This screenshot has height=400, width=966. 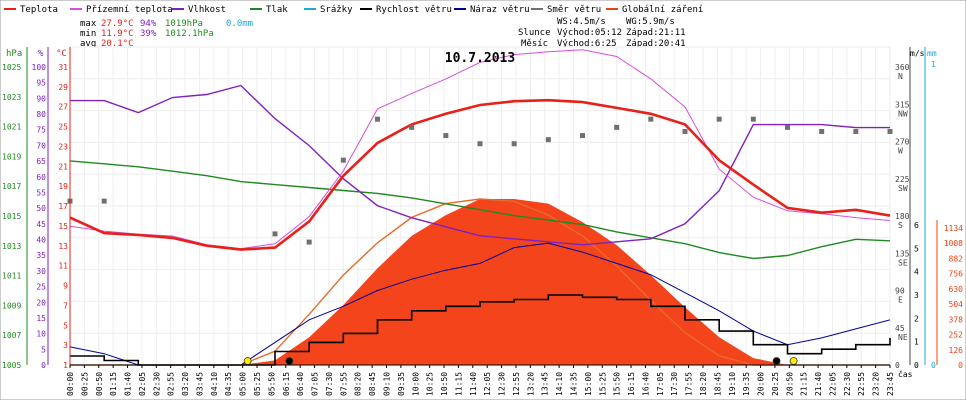 What do you see at coordinates (184, 24) in the screenshot?
I see `stats-pressure: 1019hPa` at bounding box center [184, 24].